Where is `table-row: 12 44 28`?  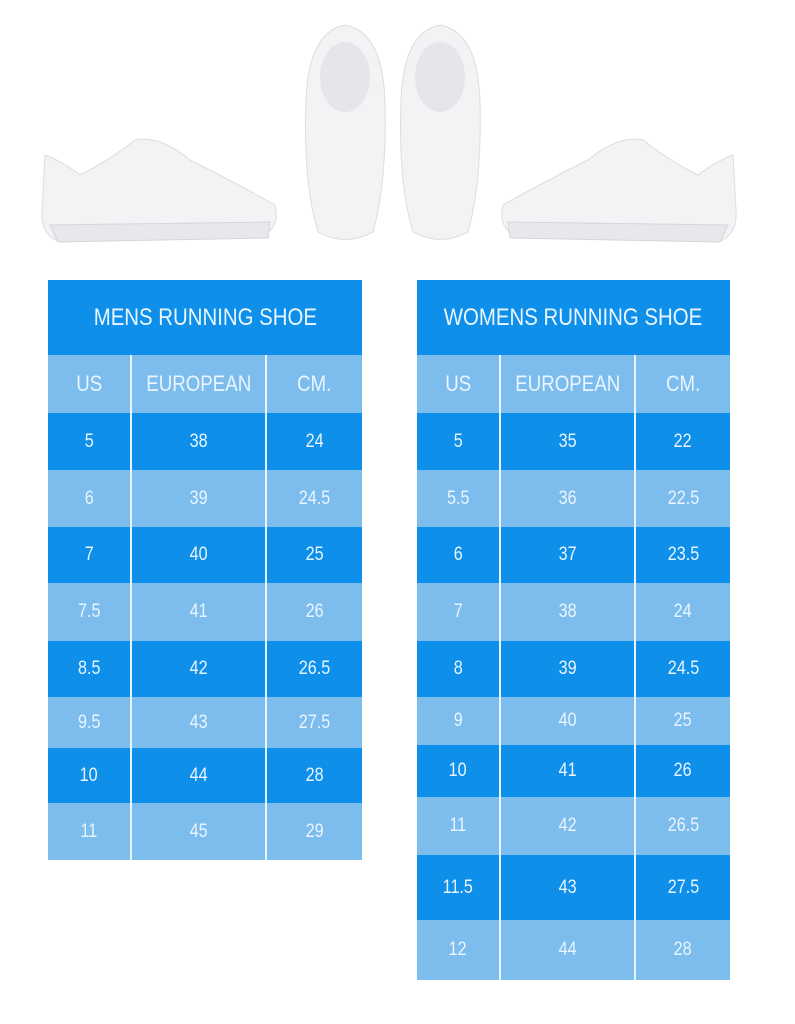
table-row: 12 44 28 is located at coordinates (573, 950).